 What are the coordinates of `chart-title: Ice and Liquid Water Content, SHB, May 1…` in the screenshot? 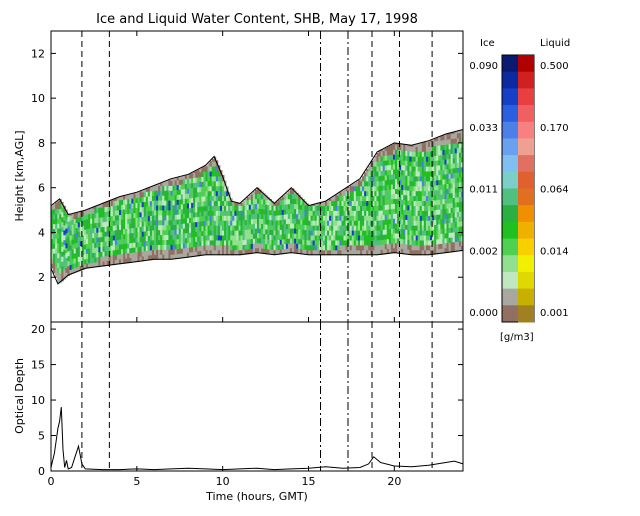 It's located at (257, 19).